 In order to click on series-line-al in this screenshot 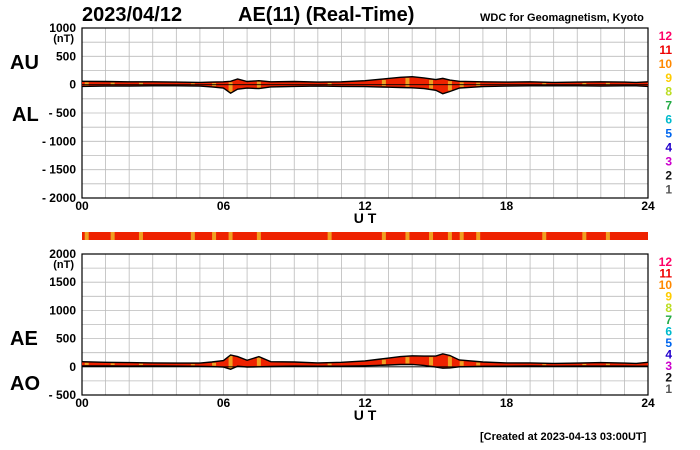, I will do `click(365, 90)`.